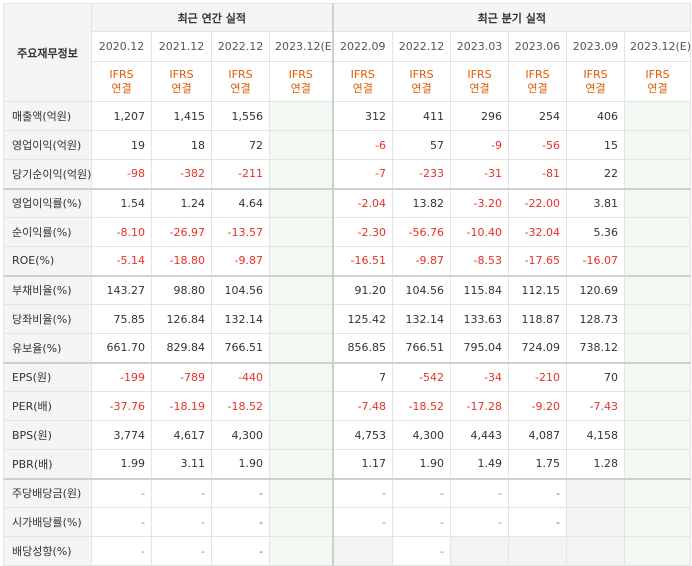 Image resolution: width=692 pixels, height=566 pixels. I want to click on row-label: 순이익률(%), so click(47, 232).